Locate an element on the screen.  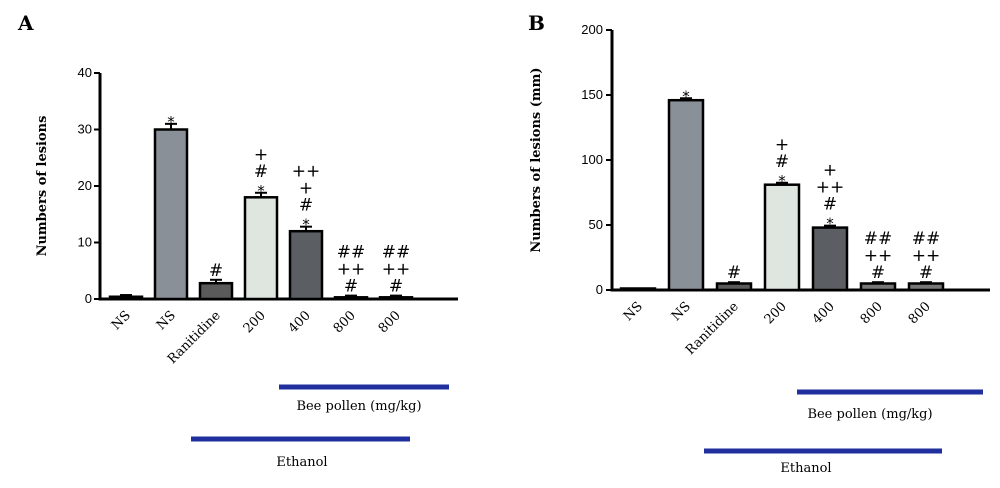
y-tick-label: 50 is located at coordinates (596, 224).